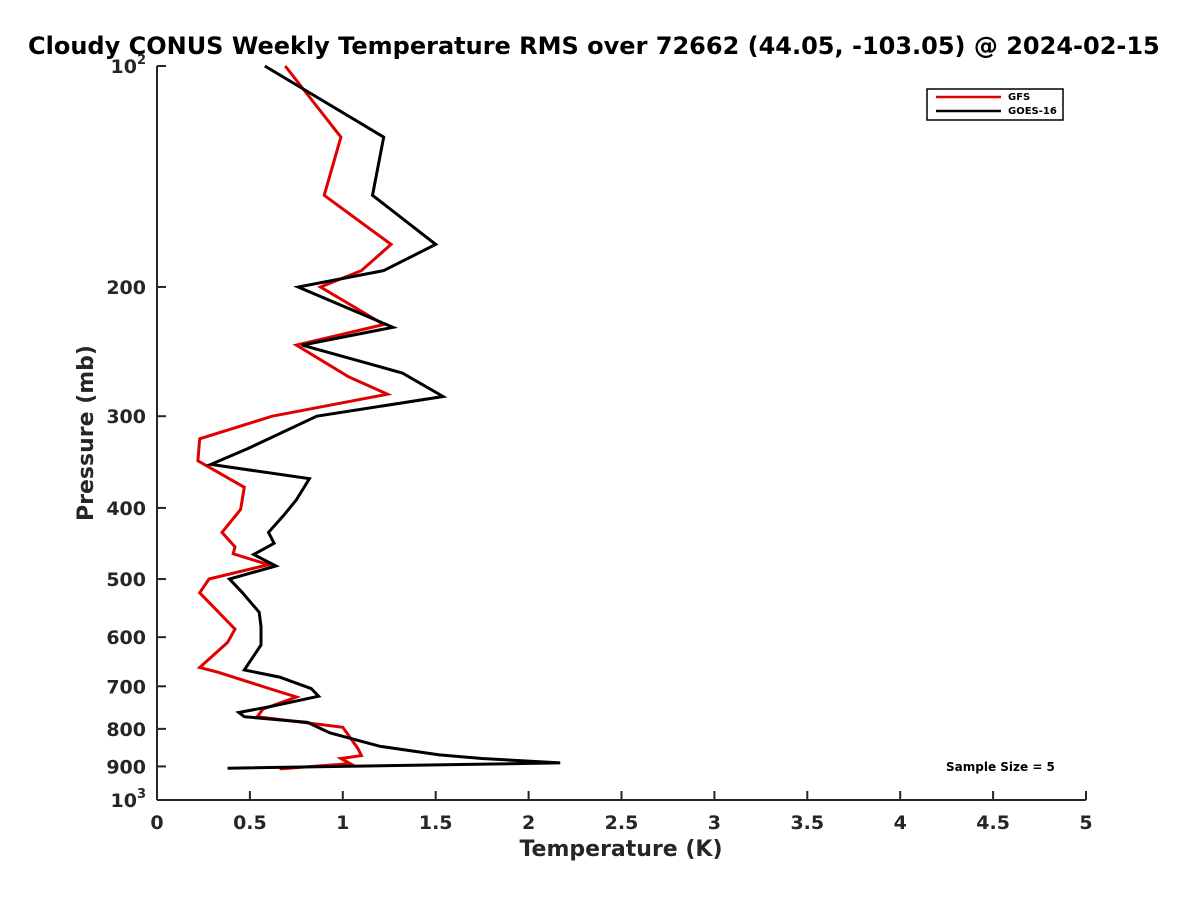 This screenshot has height=900, width=1200. Describe the element at coordinates (342, 823) in the screenshot. I see `x-tick-label: 1` at that location.